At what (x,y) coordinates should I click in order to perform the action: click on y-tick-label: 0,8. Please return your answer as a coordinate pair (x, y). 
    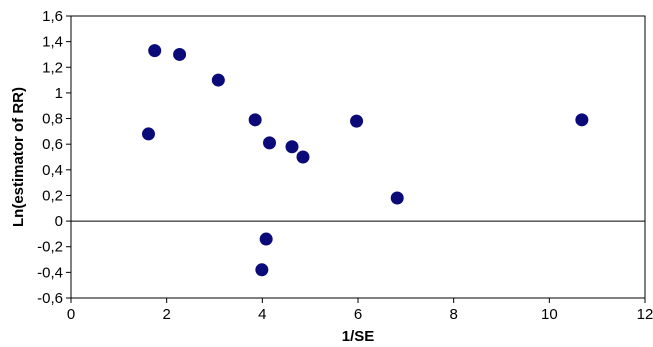
    Looking at the image, I should click on (52, 119).